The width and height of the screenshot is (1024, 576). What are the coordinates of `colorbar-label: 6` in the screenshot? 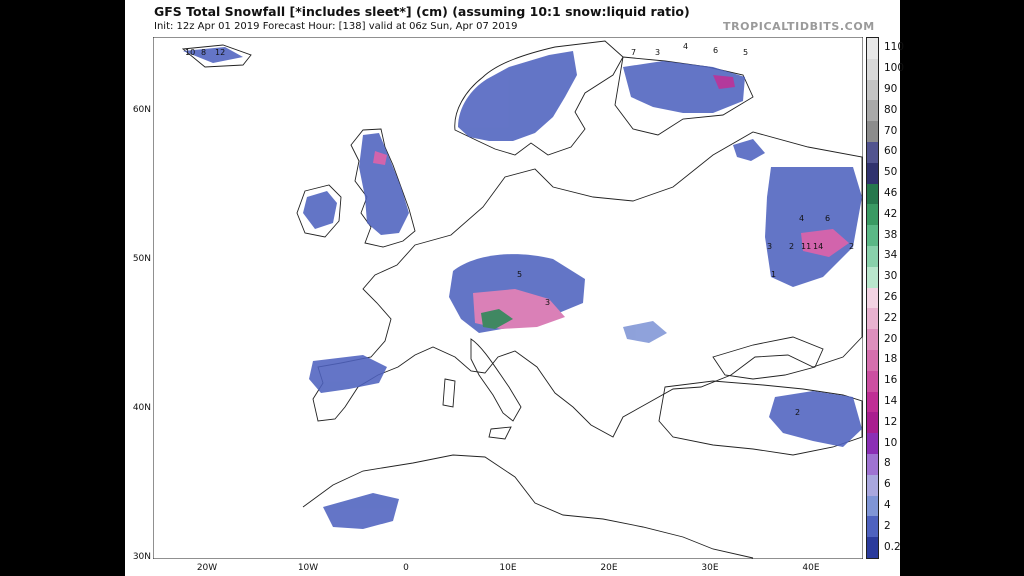 It's located at (887, 484).